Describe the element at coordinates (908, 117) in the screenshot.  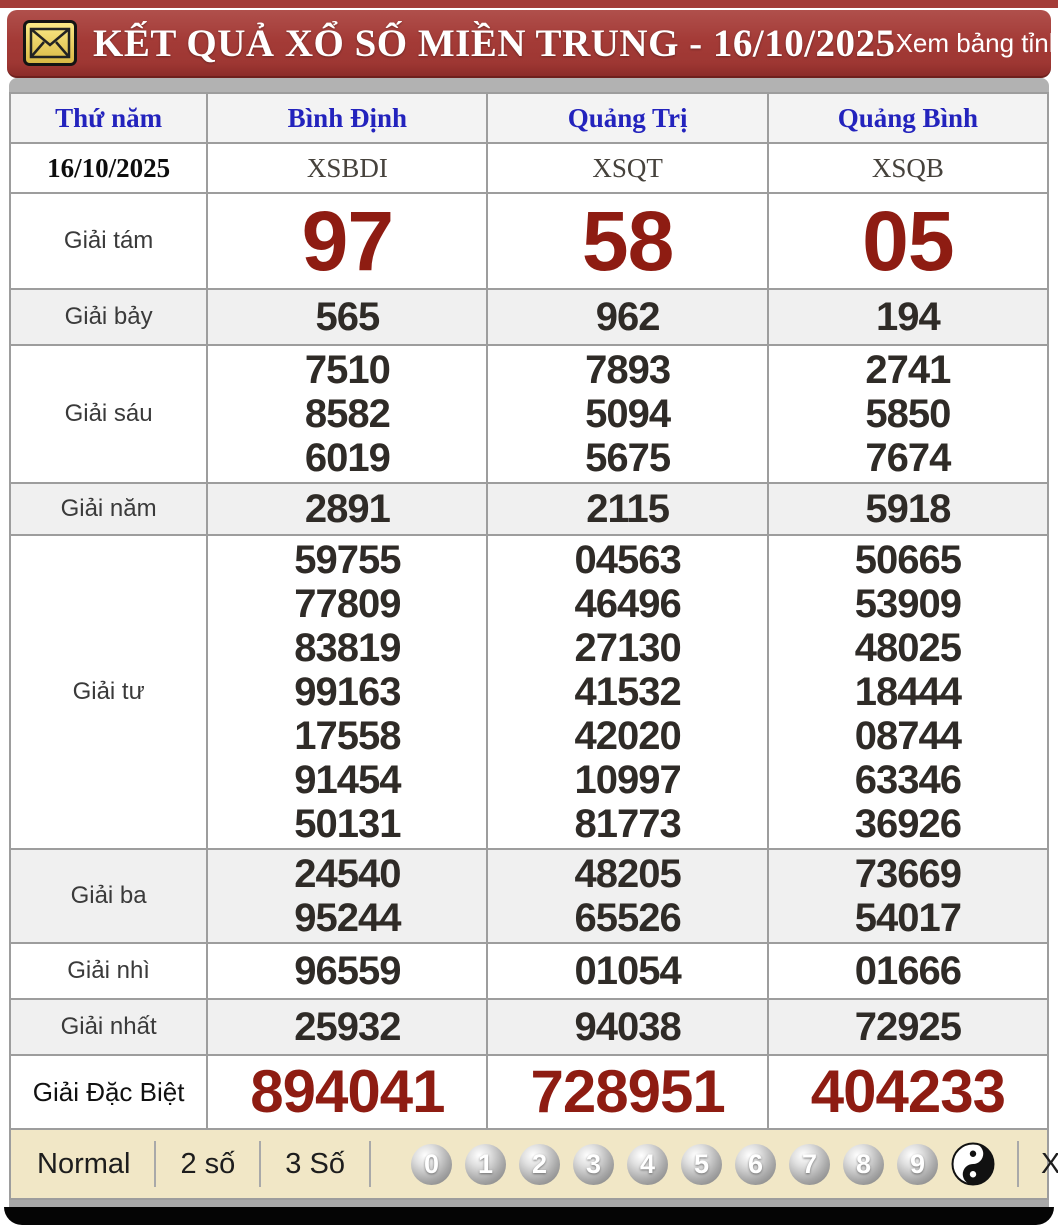
I see `province-quang-binh: Quảng Bình` at that location.